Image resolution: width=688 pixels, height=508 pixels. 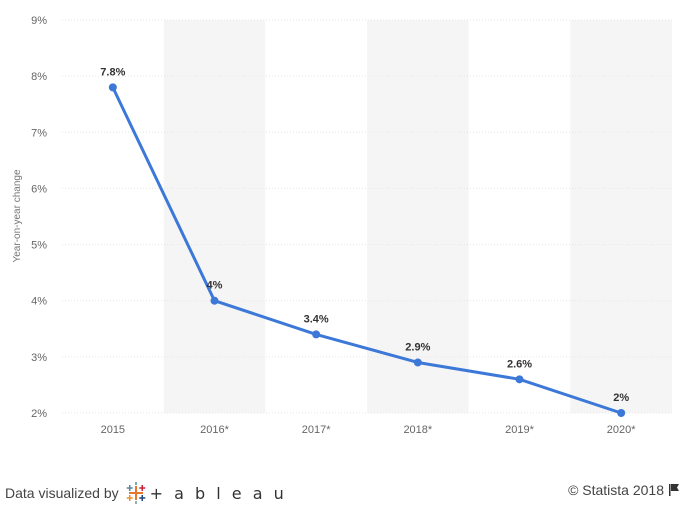 I want to click on data-label: 4%, so click(x=215, y=286).